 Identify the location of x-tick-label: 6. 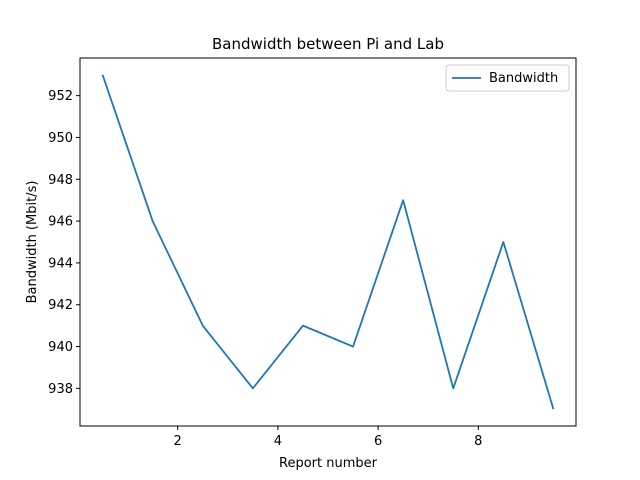
(378, 441).